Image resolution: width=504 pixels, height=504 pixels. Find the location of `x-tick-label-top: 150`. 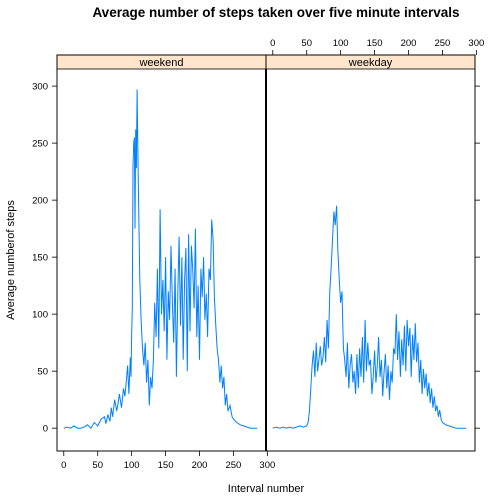

x-tick-label-top: 150 is located at coordinates (375, 43).